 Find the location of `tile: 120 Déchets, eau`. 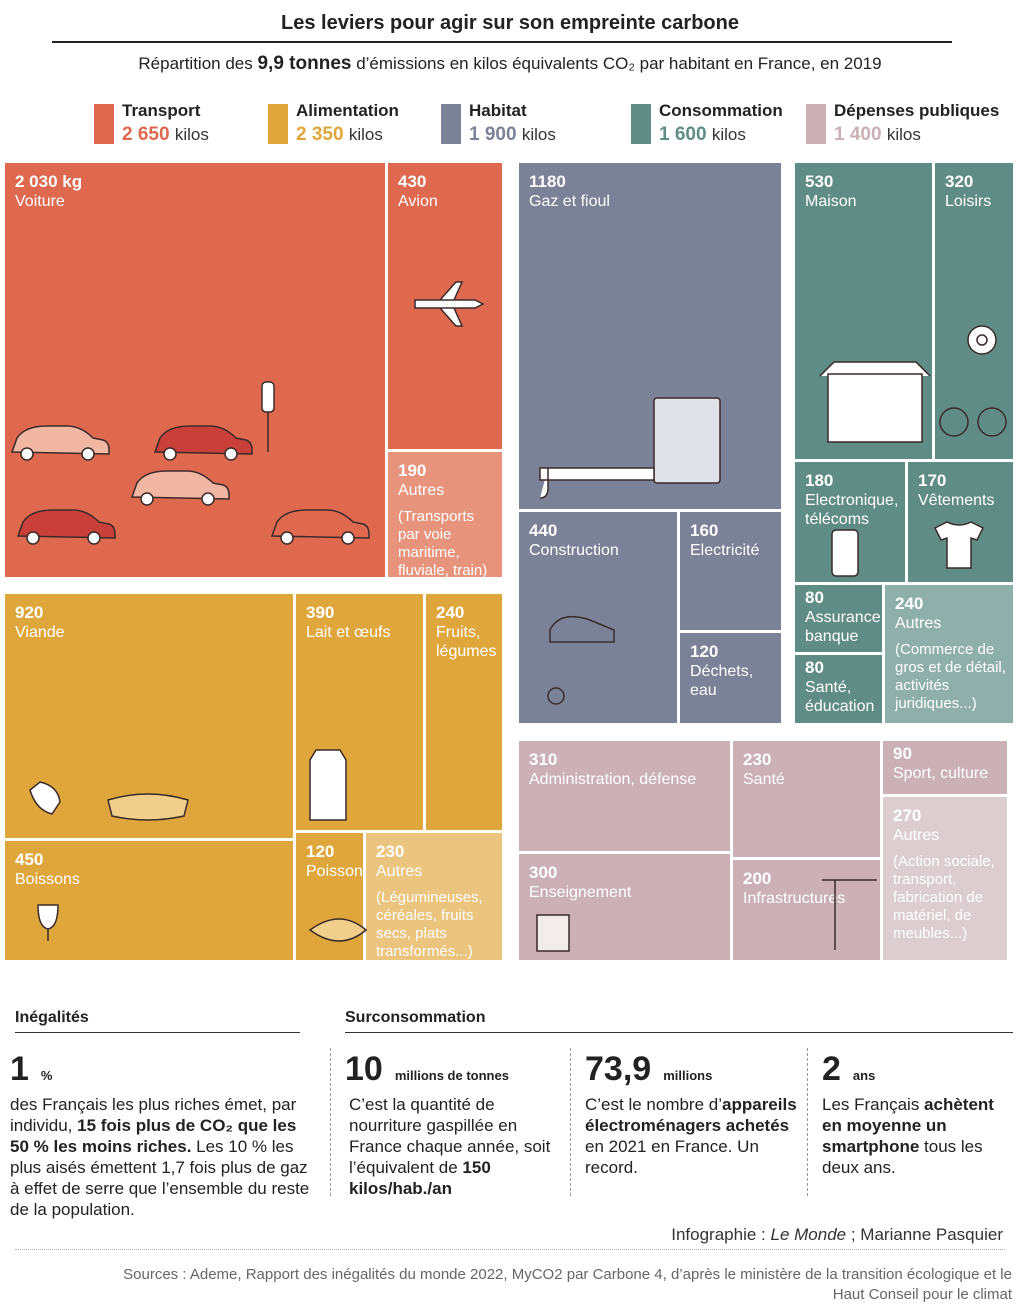

tile: 120 Déchets, eau is located at coordinates (730, 678).